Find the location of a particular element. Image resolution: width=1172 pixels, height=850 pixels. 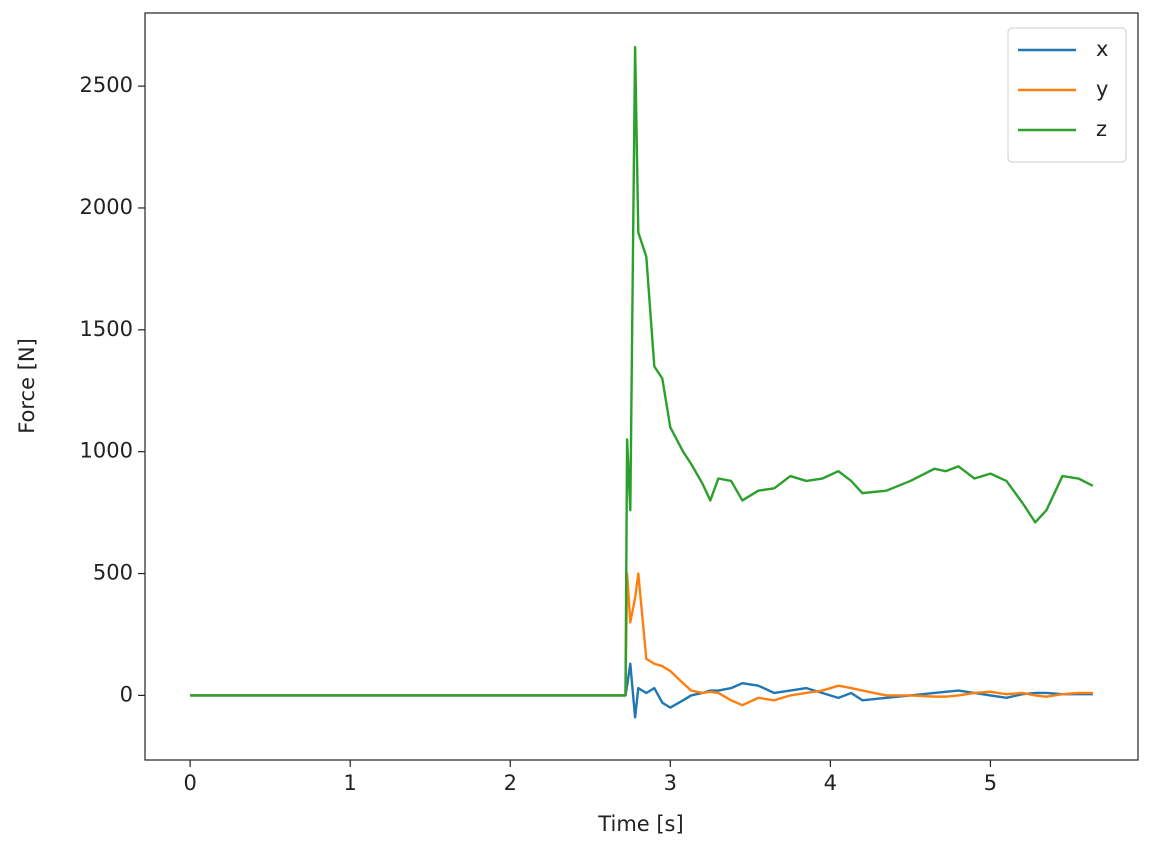

x-tick-label: 2 is located at coordinates (510, 783).